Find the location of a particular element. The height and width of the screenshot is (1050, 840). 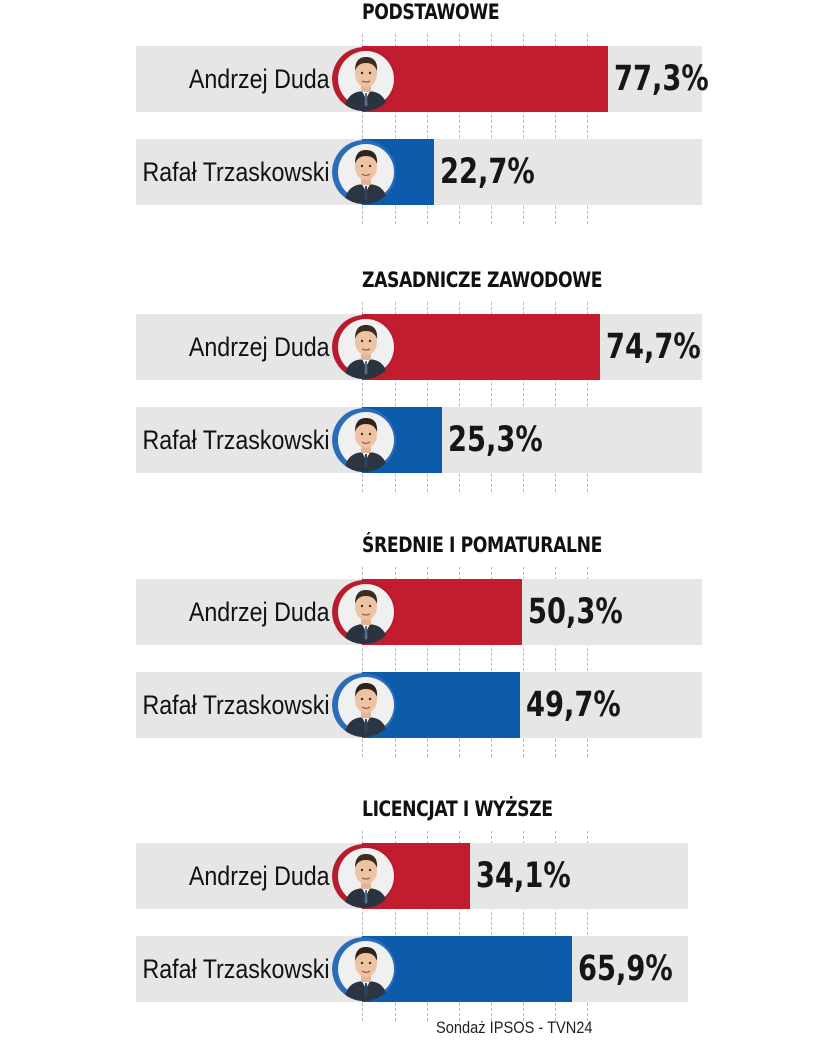

candidate-row: Rafał Trzaskowski 65,9% is located at coordinates (412, 969).